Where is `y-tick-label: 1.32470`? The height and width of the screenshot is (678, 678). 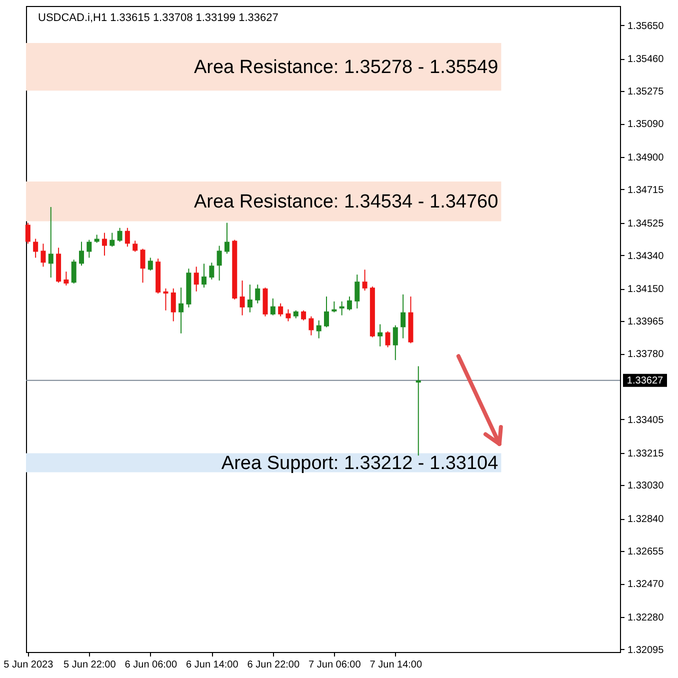 y-tick-label: 1.32470 is located at coordinates (646, 584).